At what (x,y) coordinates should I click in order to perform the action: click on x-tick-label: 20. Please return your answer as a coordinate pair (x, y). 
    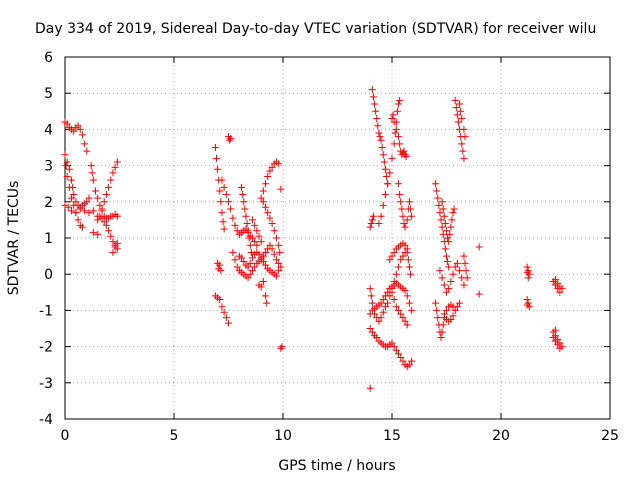
    Looking at the image, I should click on (501, 436).